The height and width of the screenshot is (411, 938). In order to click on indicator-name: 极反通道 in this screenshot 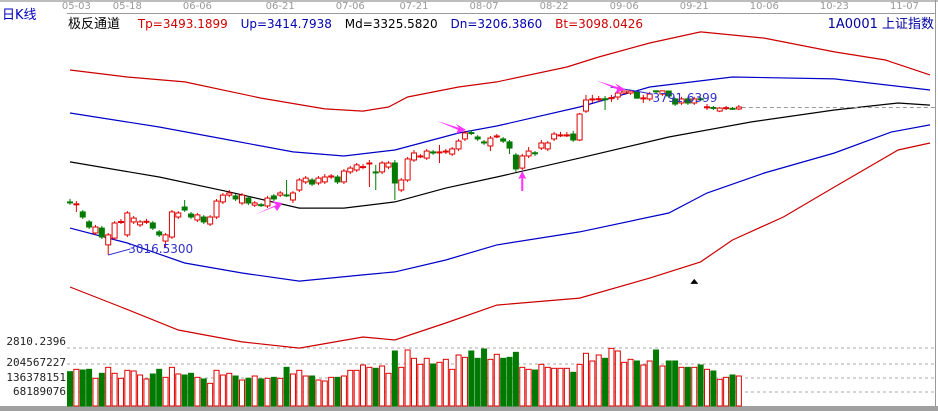, I will do `click(94, 24)`.